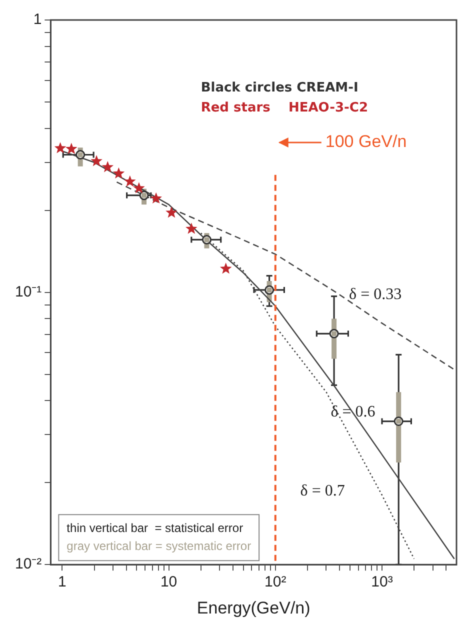  What do you see at coordinates (155, 527) in the screenshot?
I see `annotation: thin vertical bar = statistical error` at bounding box center [155, 527].